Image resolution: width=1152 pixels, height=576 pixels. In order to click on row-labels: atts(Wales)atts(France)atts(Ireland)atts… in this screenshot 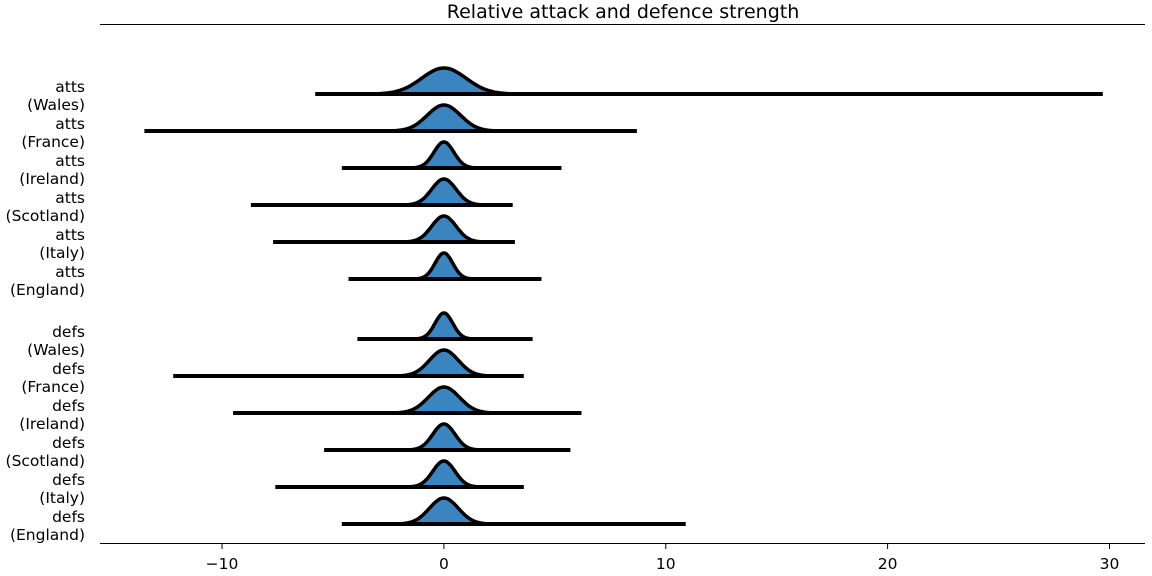, I will do `click(45, 311)`.